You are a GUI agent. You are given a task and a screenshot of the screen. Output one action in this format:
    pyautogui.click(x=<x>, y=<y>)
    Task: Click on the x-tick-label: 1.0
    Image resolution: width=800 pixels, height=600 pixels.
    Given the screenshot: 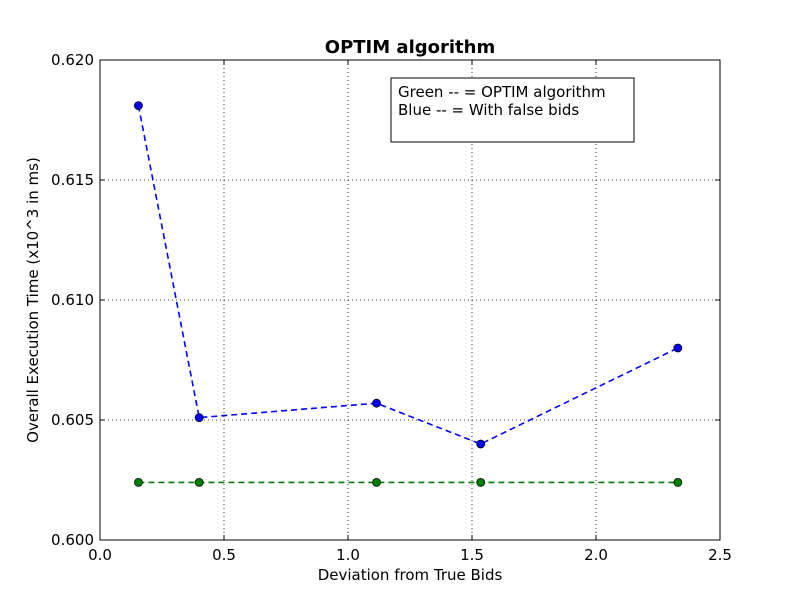 What is the action you would take?
    pyautogui.click(x=348, y=555)
    